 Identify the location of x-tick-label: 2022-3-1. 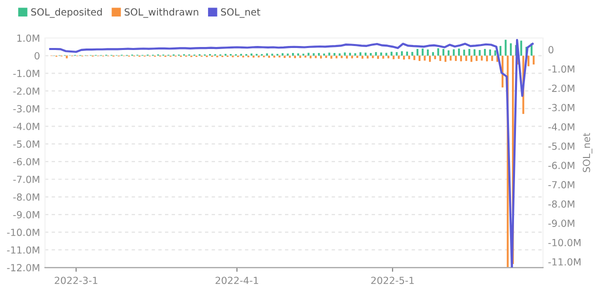
(76, 280).